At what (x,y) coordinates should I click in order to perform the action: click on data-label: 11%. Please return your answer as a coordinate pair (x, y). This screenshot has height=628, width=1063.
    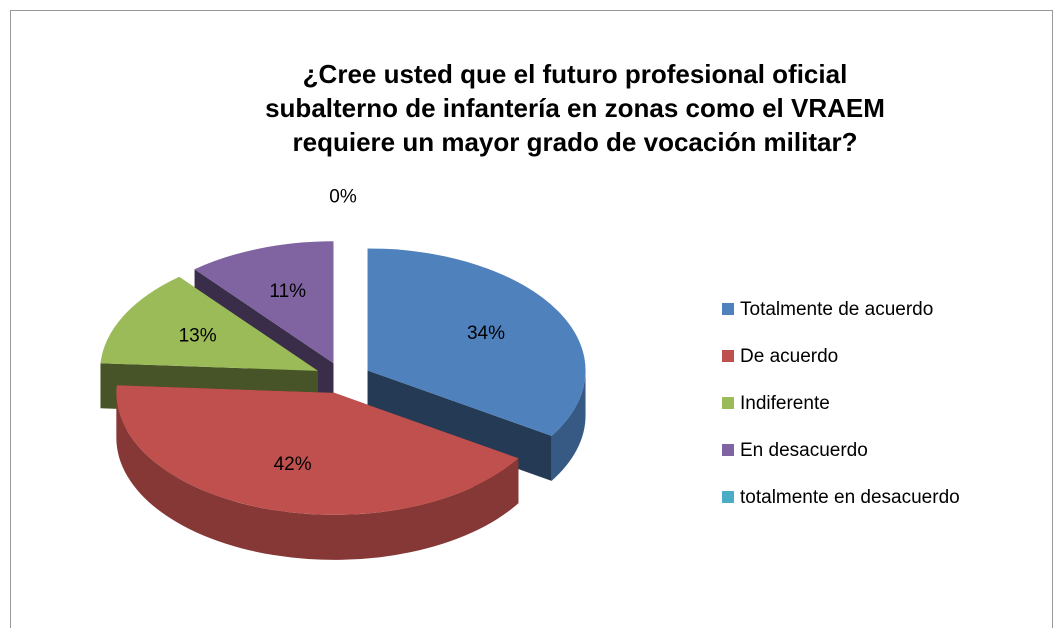
    Looking at the image, I should click on (287, 291).